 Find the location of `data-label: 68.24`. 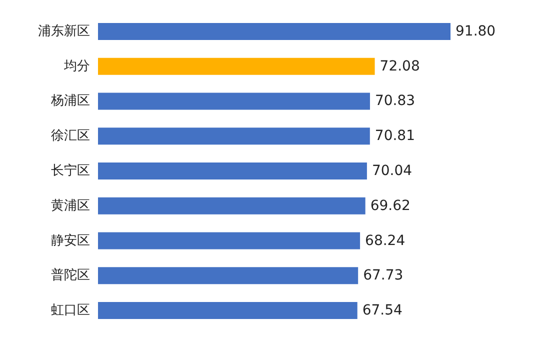

data-label: 68.24 is located at coordinates (385, 240).